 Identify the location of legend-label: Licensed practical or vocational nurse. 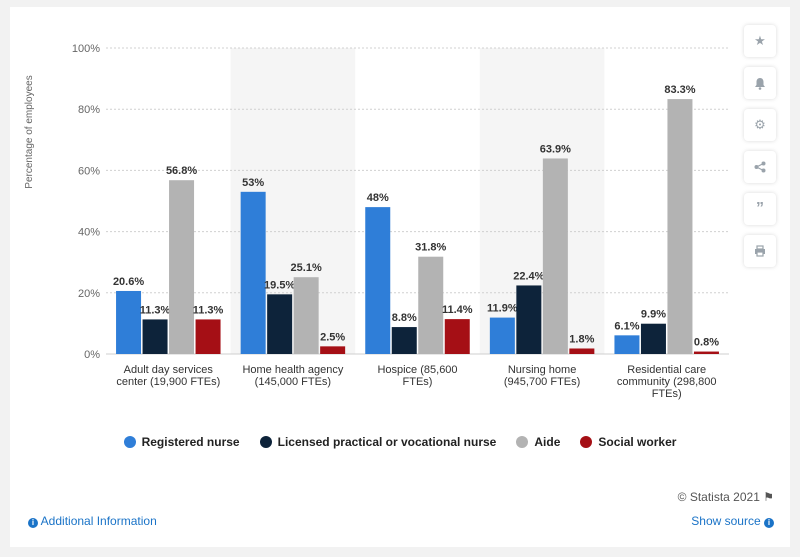
(387, 442).